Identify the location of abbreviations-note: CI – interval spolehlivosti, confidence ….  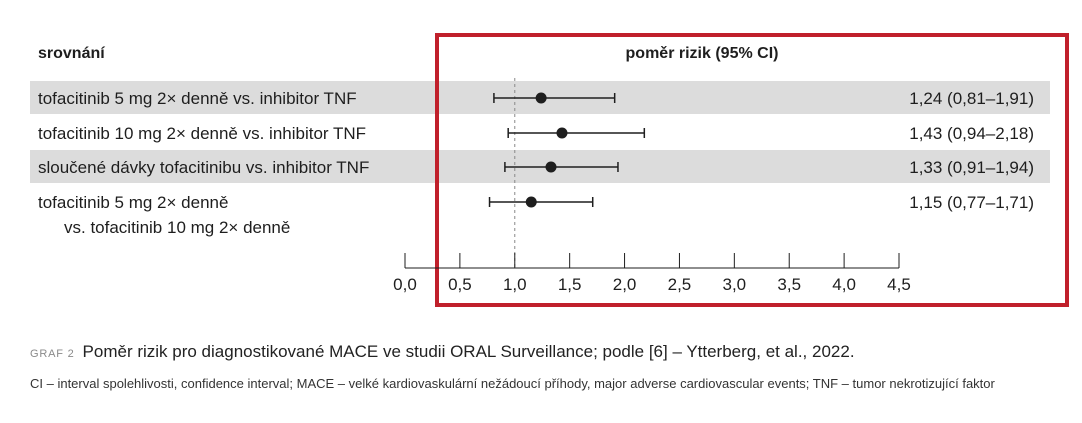
(512, 383).